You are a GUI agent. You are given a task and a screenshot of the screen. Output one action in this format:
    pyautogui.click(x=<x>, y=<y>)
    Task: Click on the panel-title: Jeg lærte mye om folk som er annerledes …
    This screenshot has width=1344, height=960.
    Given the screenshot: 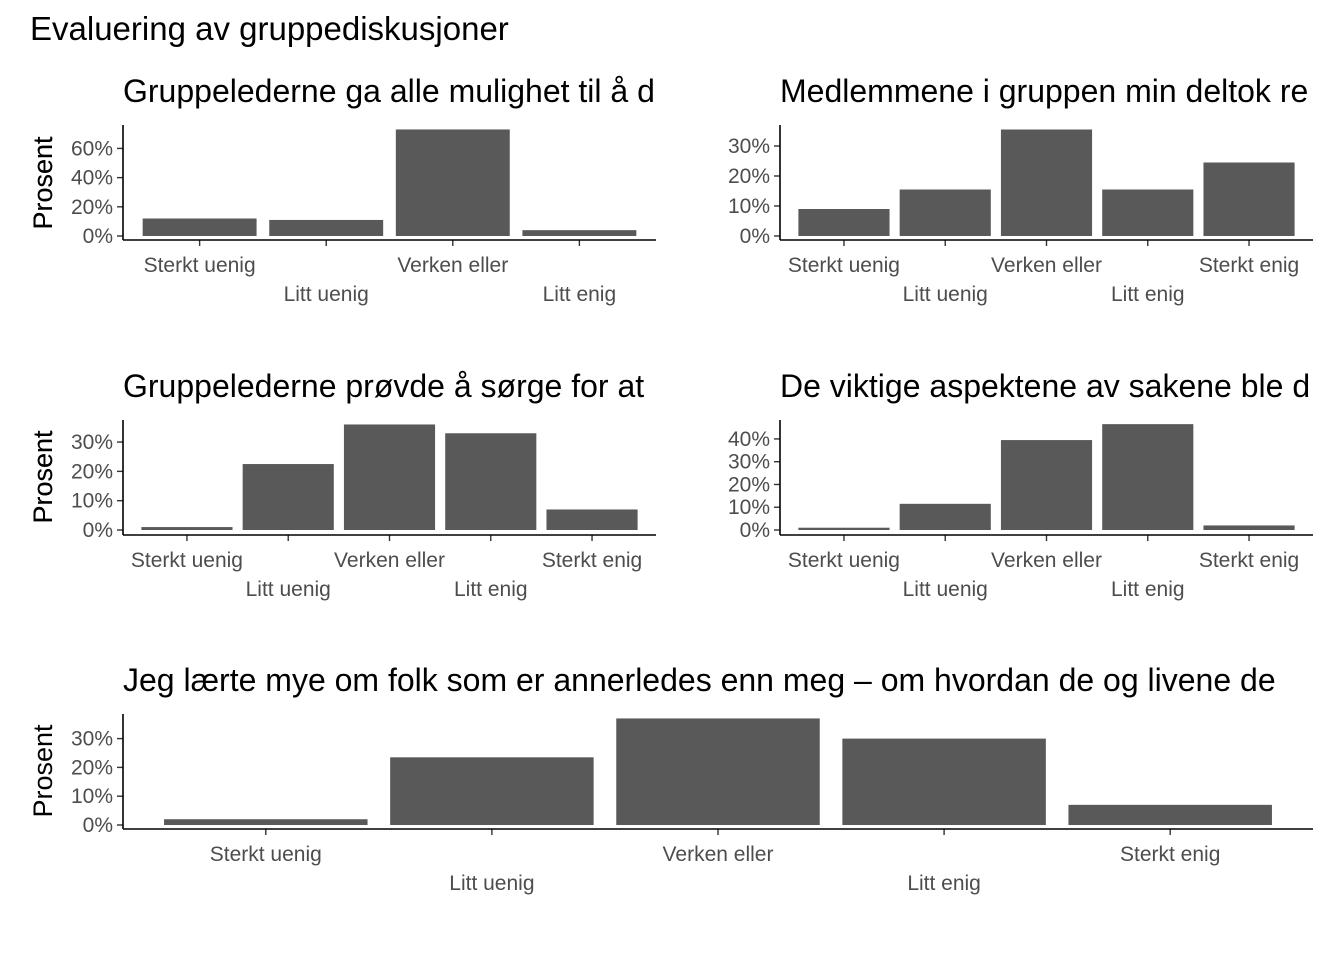 What is the action you would take?
    pyautogui.click(x=699, y=680)
    